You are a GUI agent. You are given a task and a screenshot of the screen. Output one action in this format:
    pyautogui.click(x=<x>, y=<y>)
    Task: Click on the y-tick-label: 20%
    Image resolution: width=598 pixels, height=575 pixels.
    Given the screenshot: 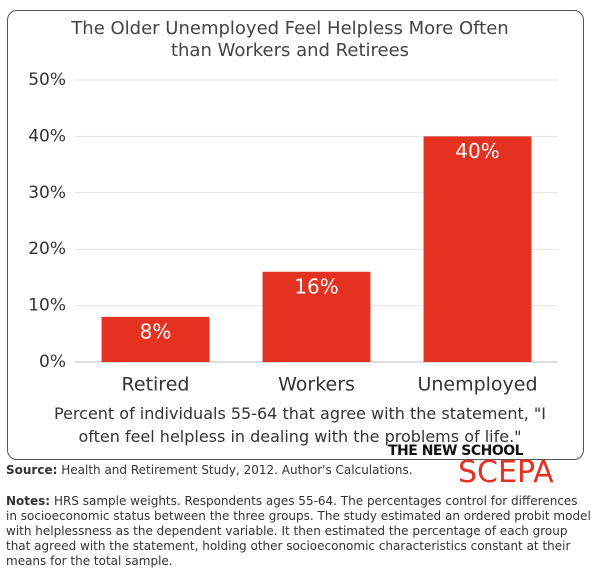 What is the action you would take?
    pyautogui.click(x=47, y=249)
    